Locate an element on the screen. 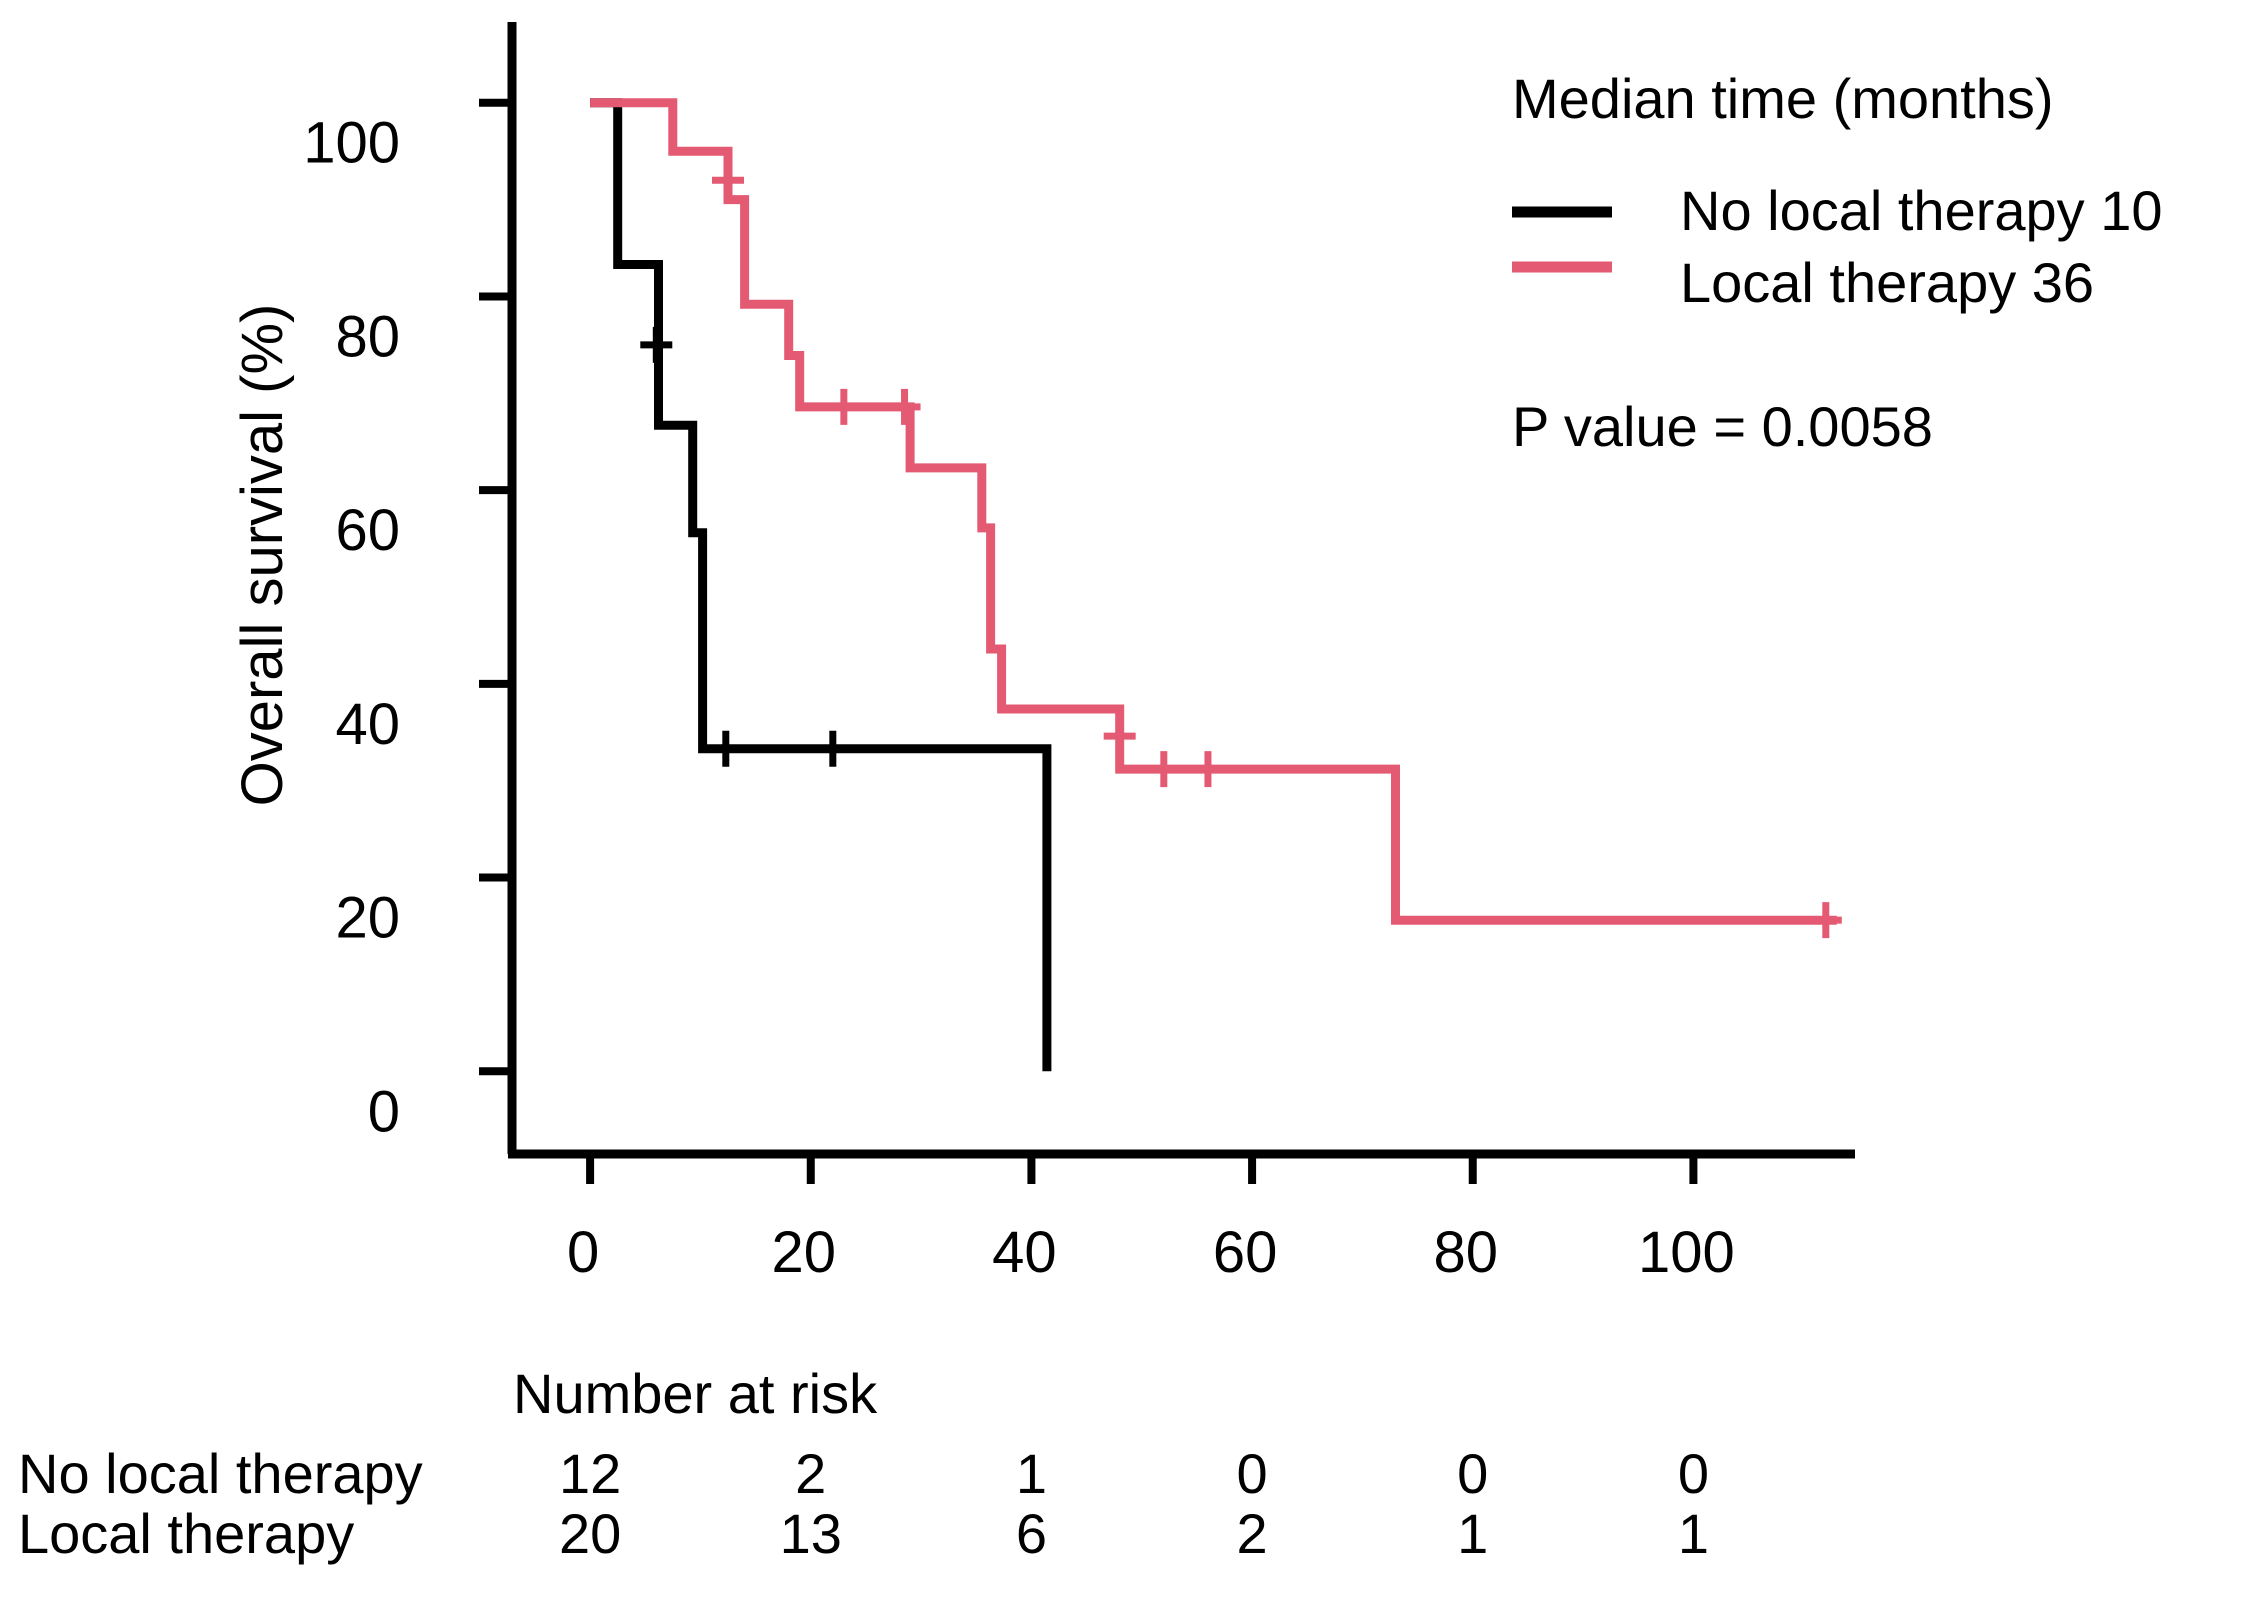 The height and width of the screenshot is (1601, 2245). series-no-local-therapy is located at coordinates (821, 585).